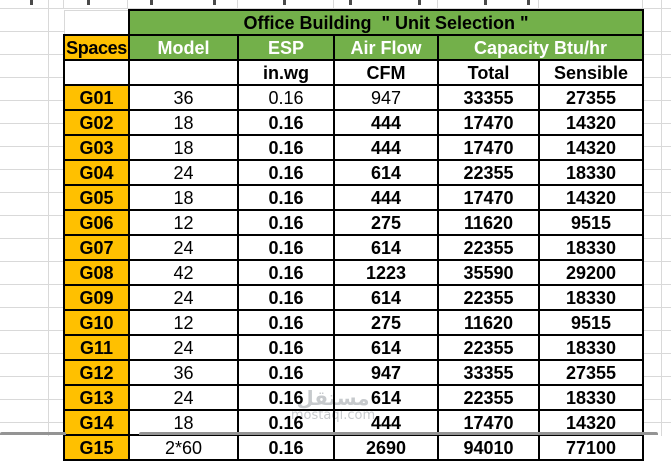  What do you see at coordinates (386, 47) in the screenshot?
I see `column-header-air-flow: Air Flow` at bounding box center [386, 47].